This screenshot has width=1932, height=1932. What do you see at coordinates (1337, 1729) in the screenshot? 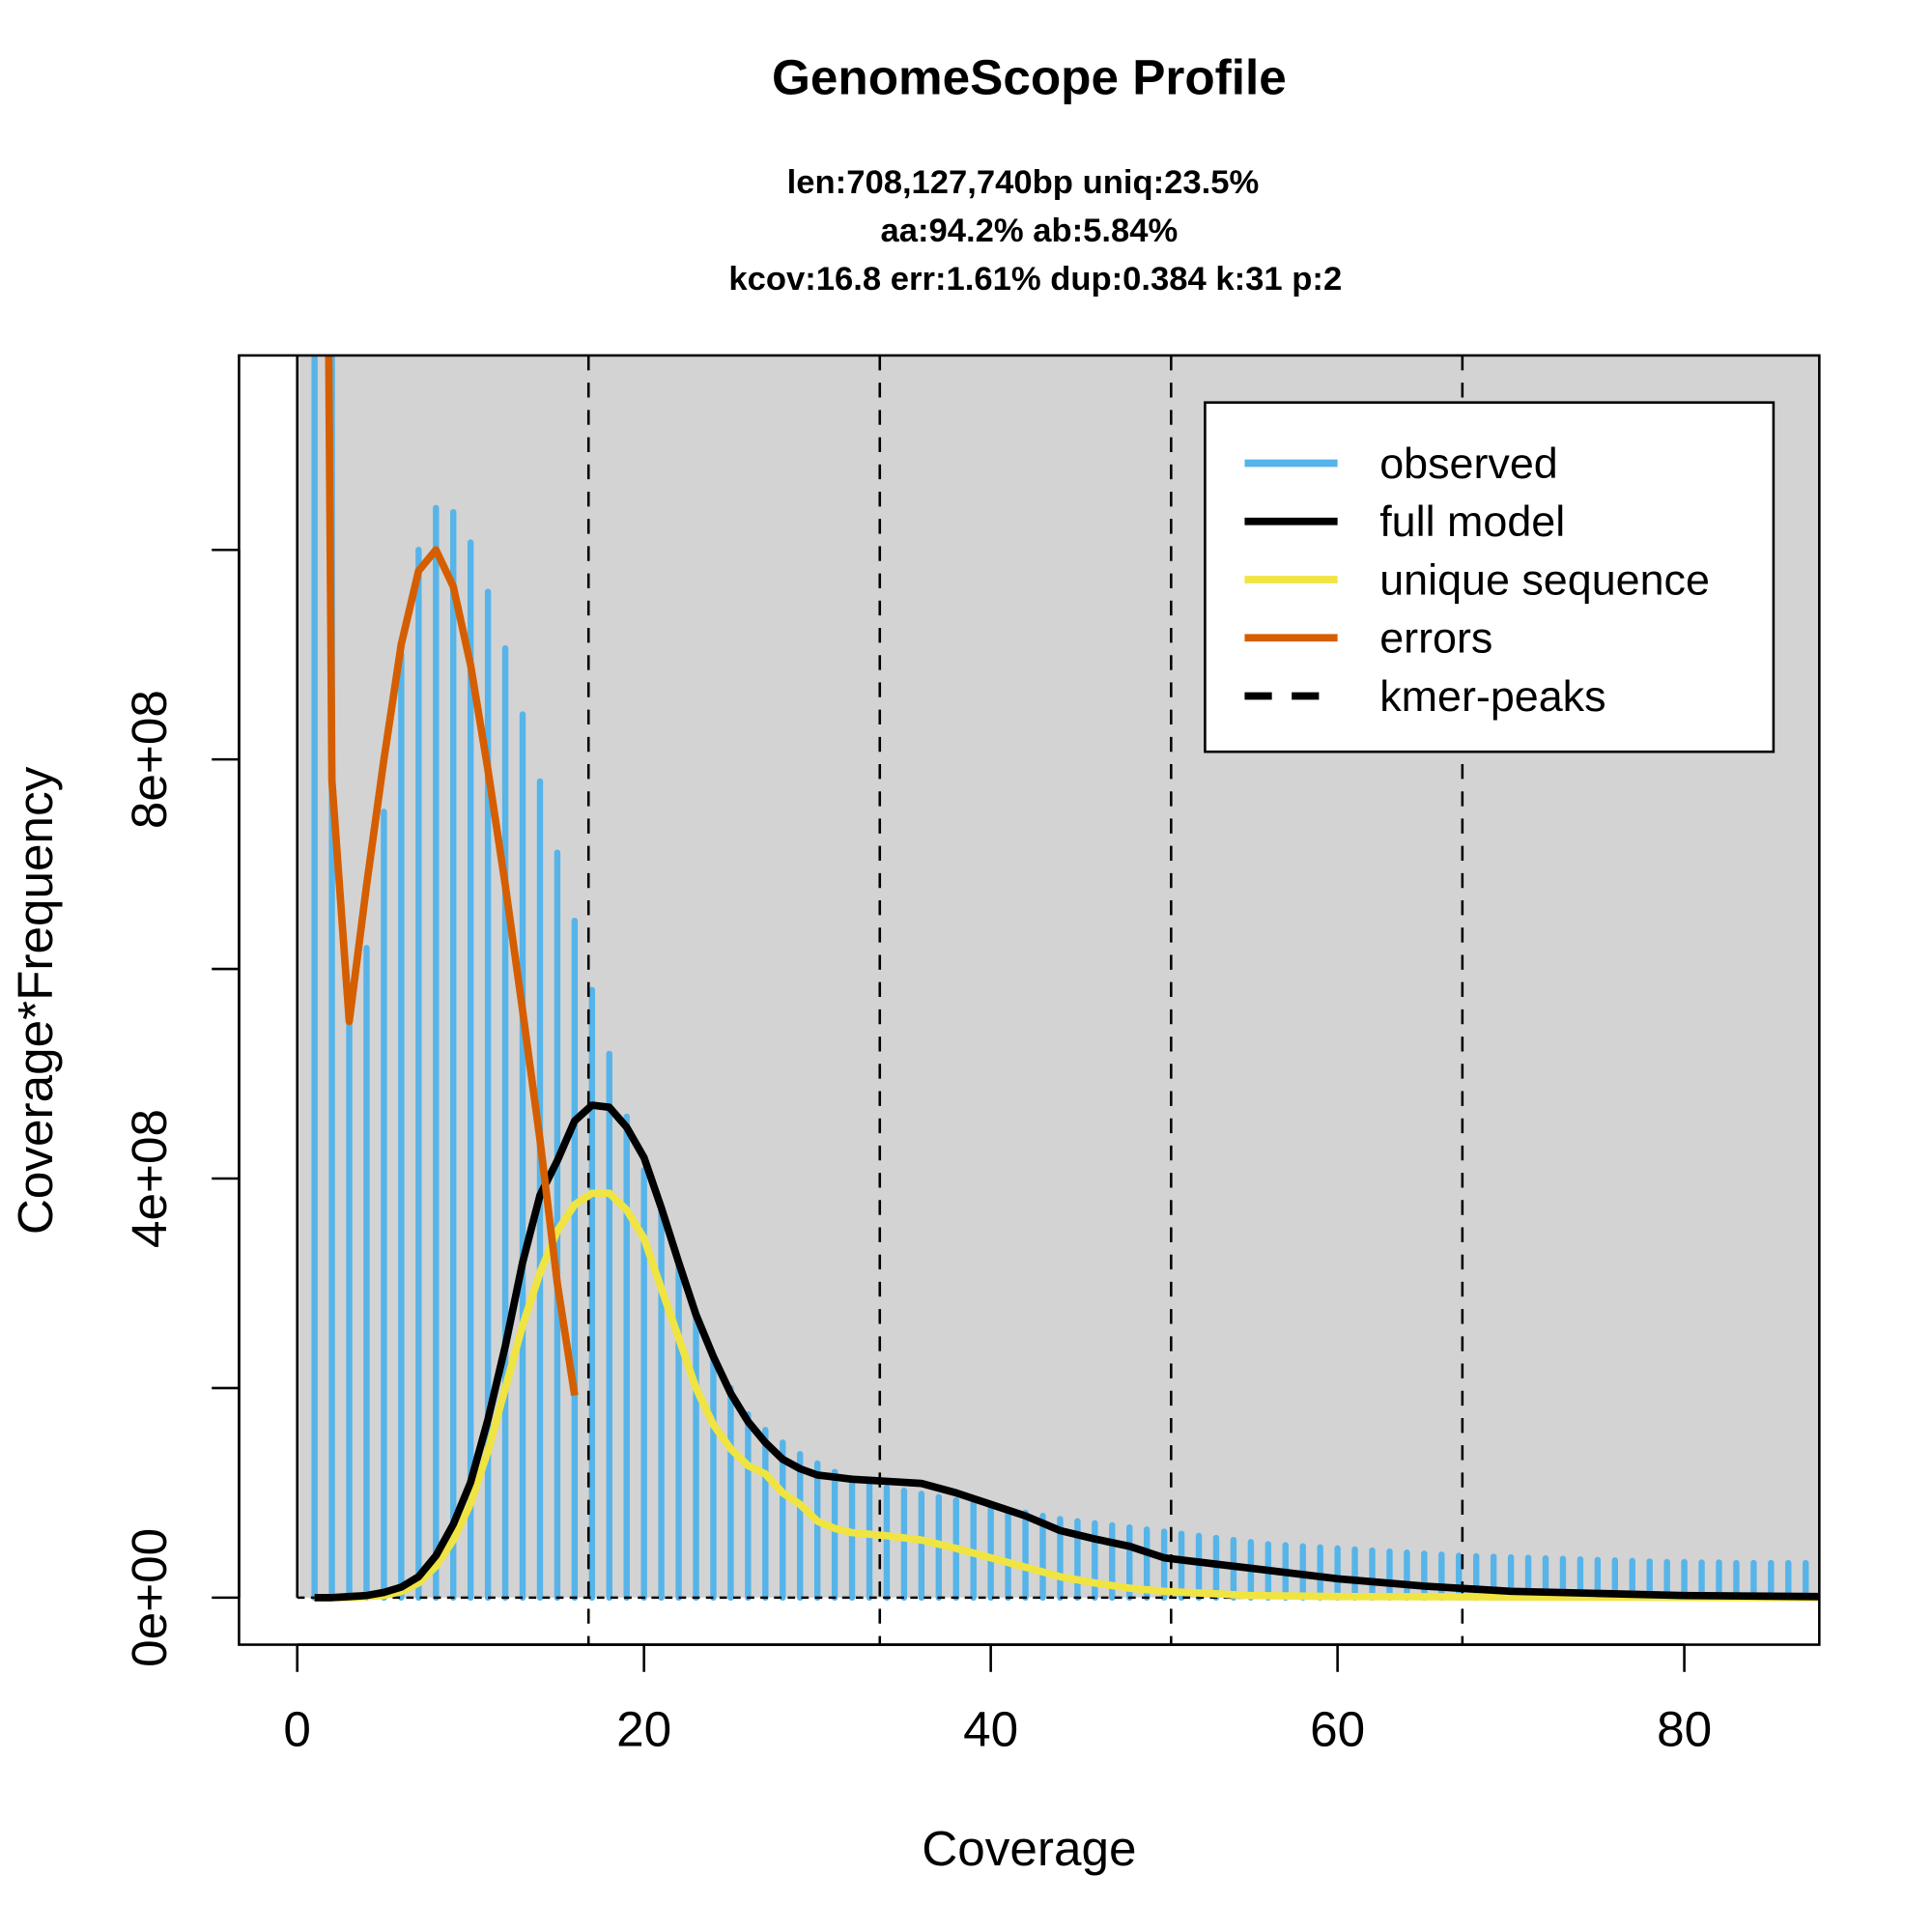
I see `x-tick-label: 60` at bounding box center [1337, 1729].